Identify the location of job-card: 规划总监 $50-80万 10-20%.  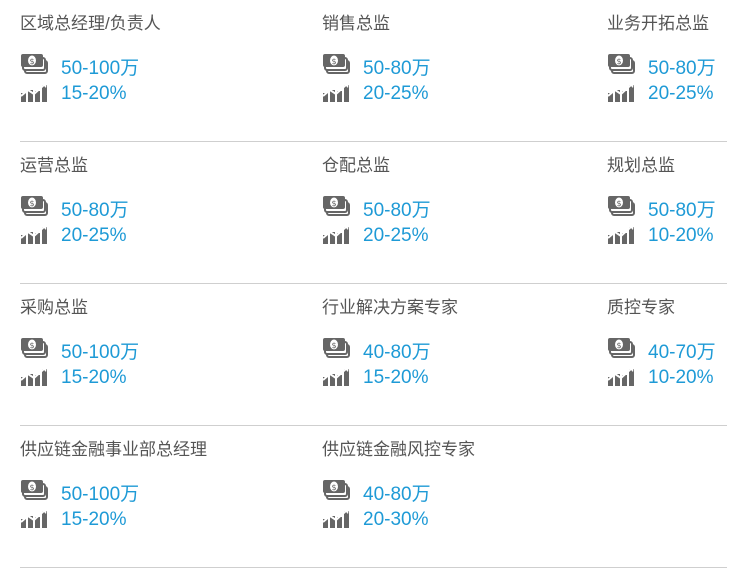
(661, 202).